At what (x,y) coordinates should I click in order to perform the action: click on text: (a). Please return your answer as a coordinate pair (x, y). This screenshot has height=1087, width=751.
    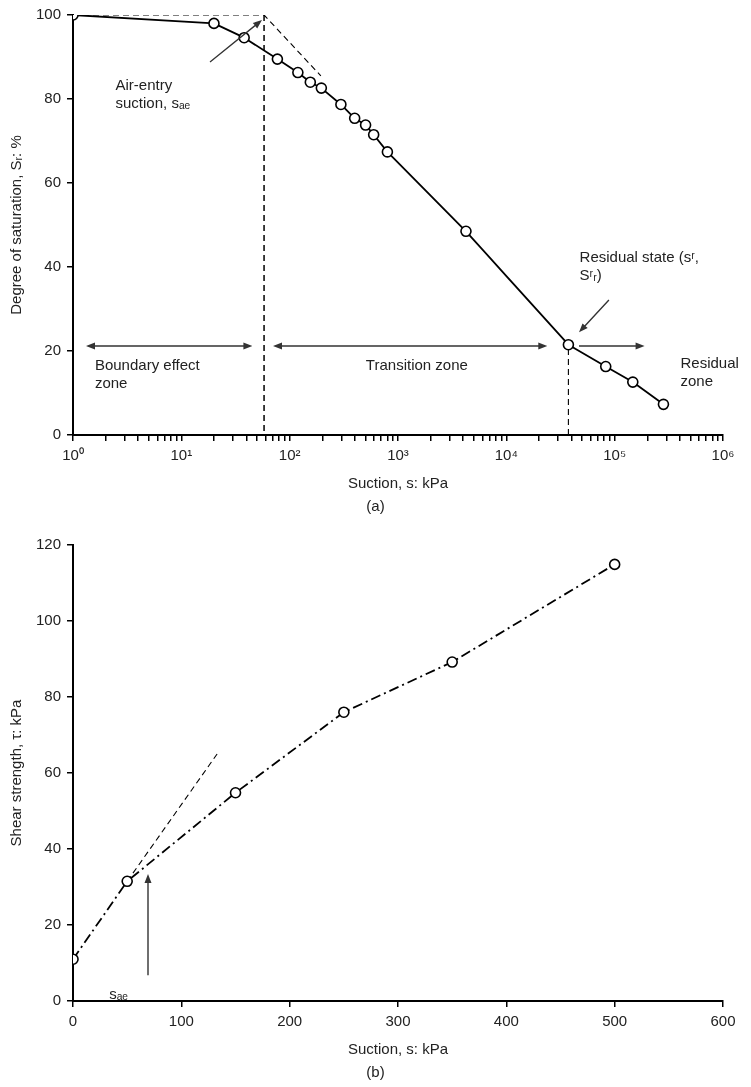
    Looking at the image, I should click on (375, 506).